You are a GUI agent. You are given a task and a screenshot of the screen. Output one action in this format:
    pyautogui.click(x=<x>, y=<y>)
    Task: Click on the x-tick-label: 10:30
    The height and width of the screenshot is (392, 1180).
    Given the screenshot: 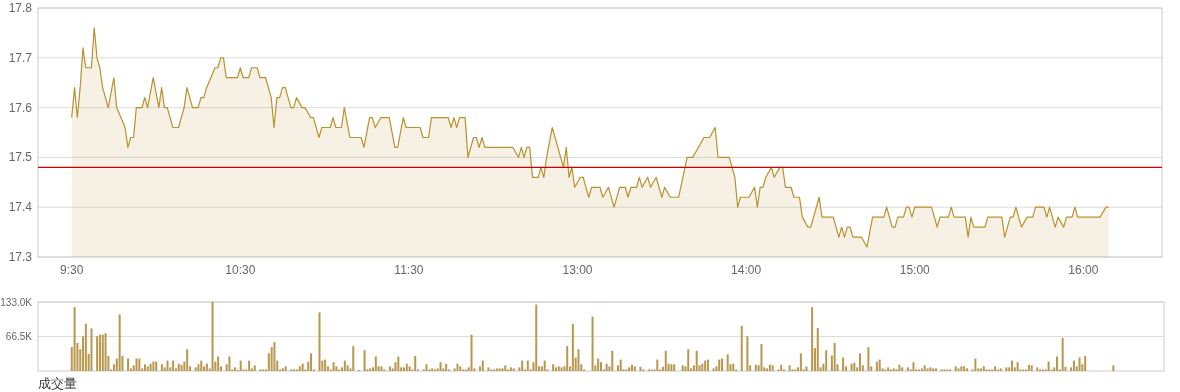 What is the action you would take?
    pyautogui.click(x=240, y=270)
    